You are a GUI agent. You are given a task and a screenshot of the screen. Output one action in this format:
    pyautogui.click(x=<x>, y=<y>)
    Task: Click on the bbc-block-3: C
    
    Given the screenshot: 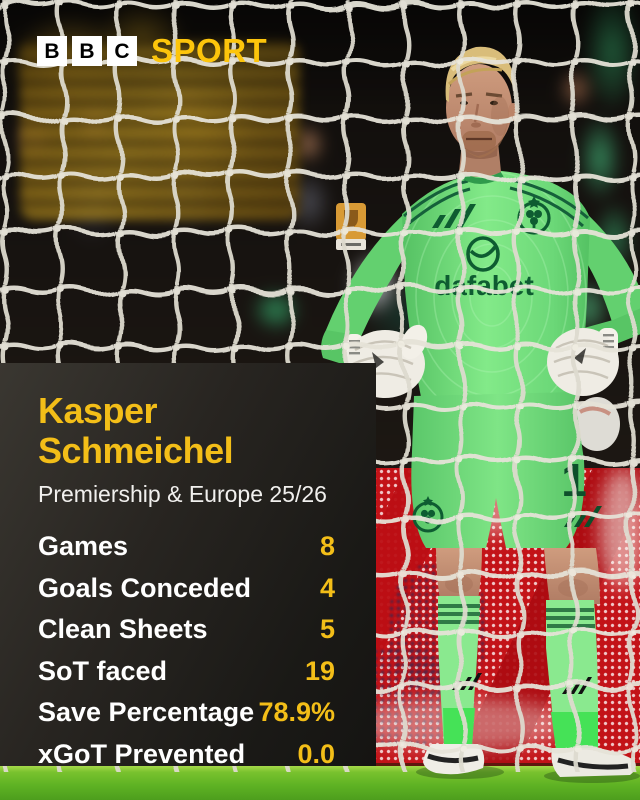 What is the action you would take?
    pyautogui.click(x=122, y=51)
    